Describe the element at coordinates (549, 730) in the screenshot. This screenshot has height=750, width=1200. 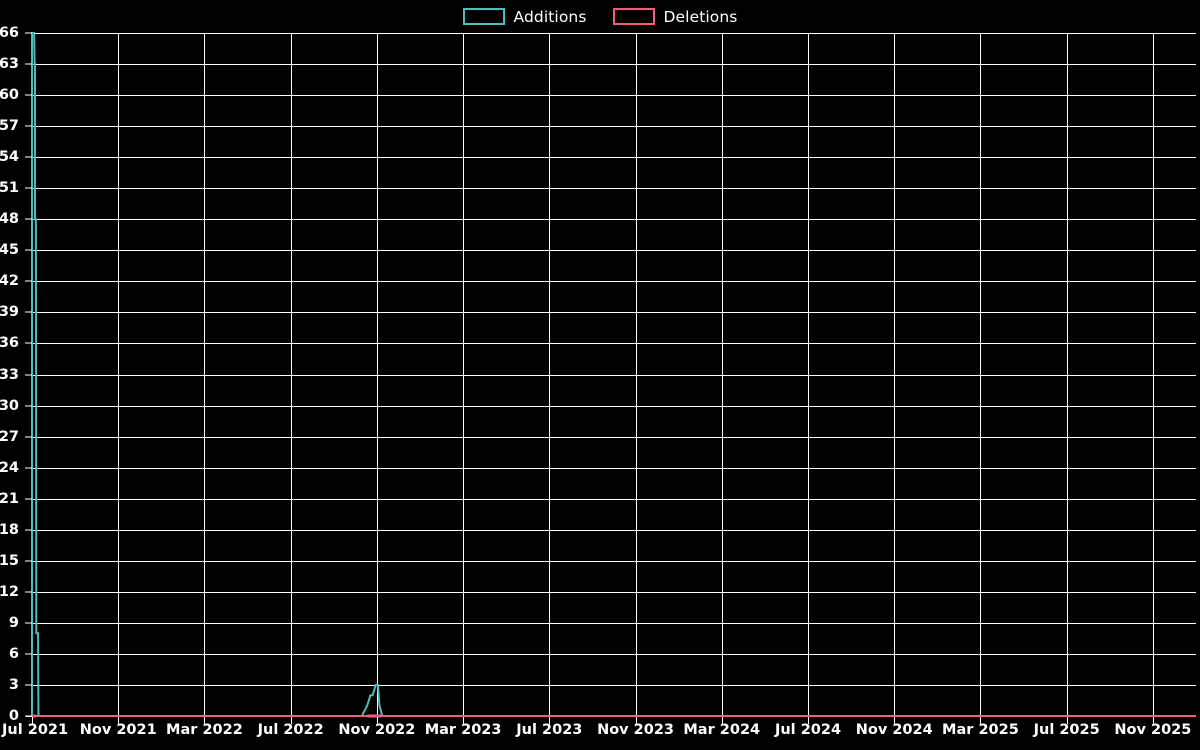
I see `x-tick-label: Jul 2023` at that location.